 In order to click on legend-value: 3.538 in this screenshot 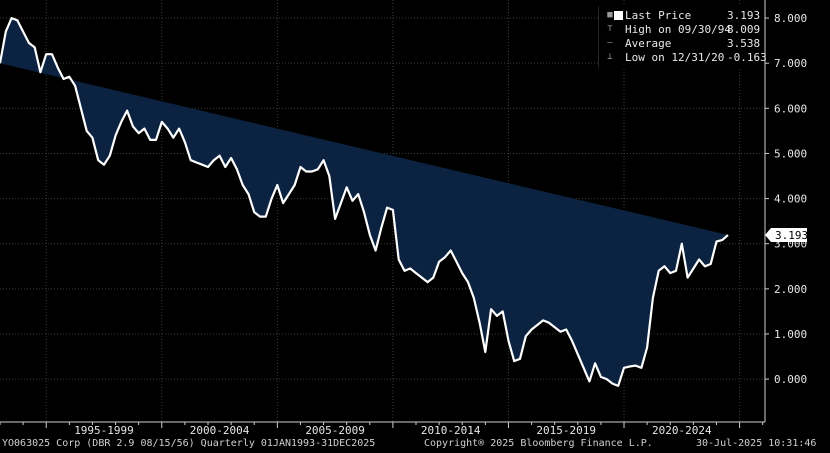, I will do `click(744, 43)`.